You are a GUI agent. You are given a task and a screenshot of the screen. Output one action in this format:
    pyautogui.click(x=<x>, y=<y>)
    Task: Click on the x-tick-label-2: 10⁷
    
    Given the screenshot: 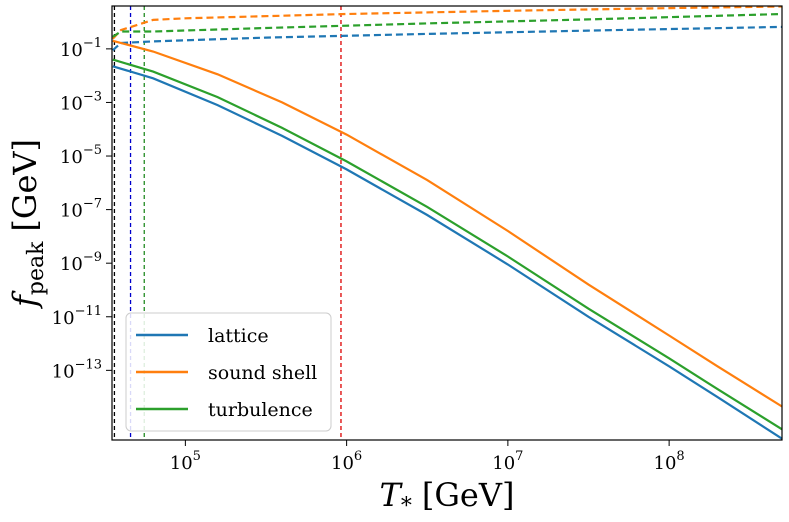 What is the action you would take?
    pyautogui.click(x=507, y=461)
    